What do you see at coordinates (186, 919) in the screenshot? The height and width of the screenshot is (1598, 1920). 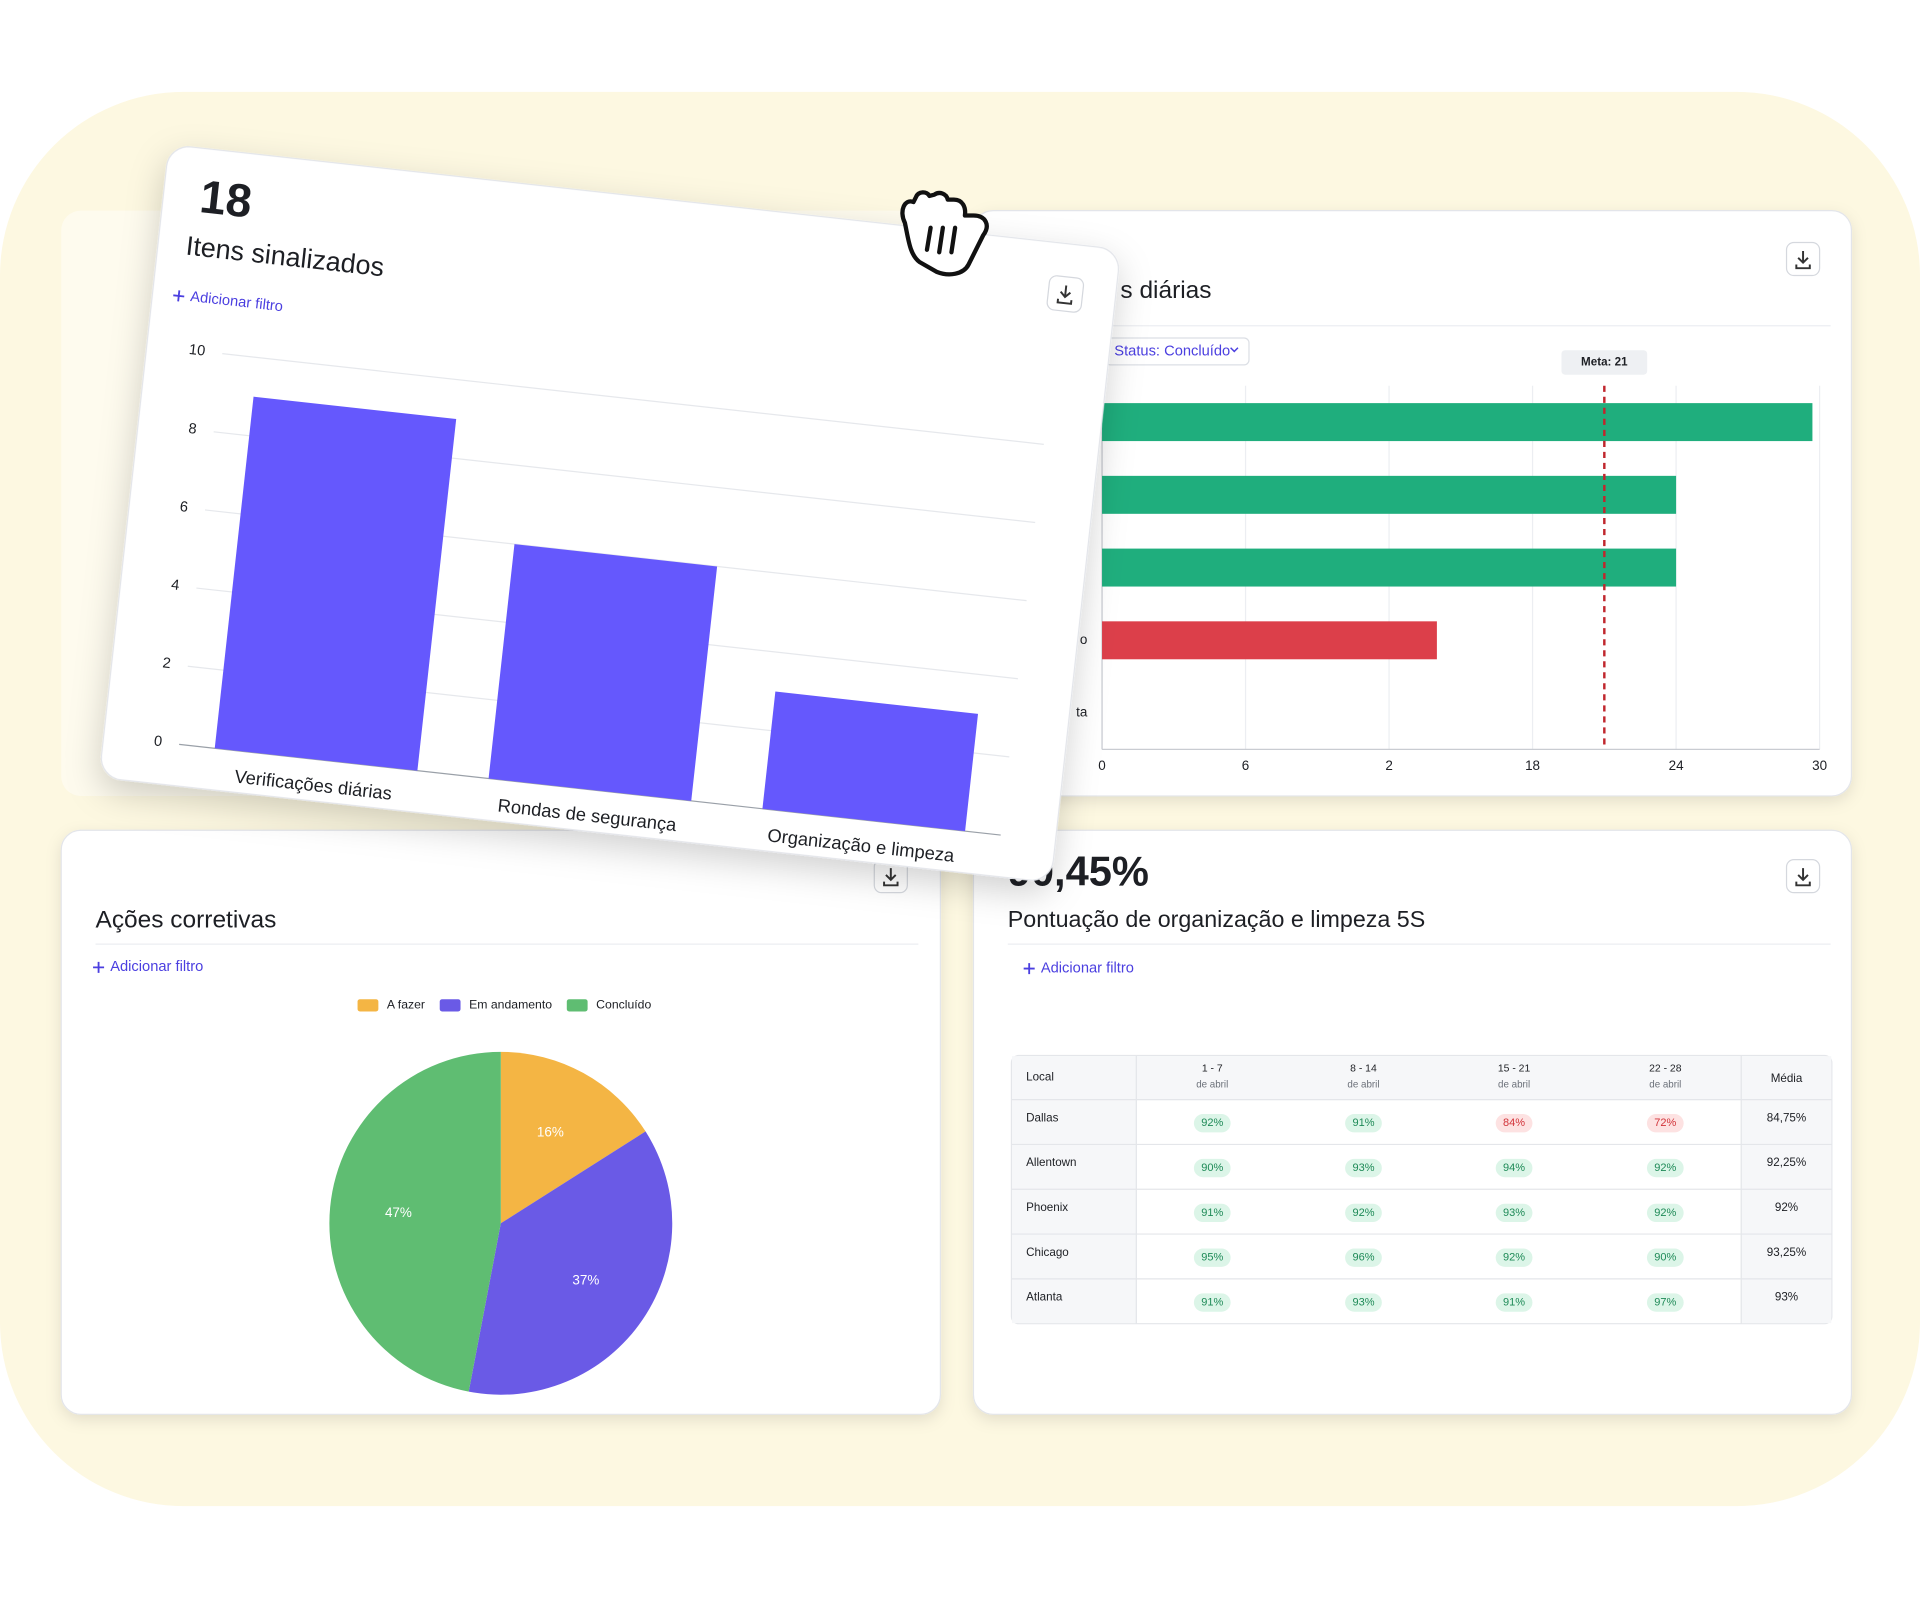 I see `card-title: Ações corretivas` at bounding box center [186, 919].